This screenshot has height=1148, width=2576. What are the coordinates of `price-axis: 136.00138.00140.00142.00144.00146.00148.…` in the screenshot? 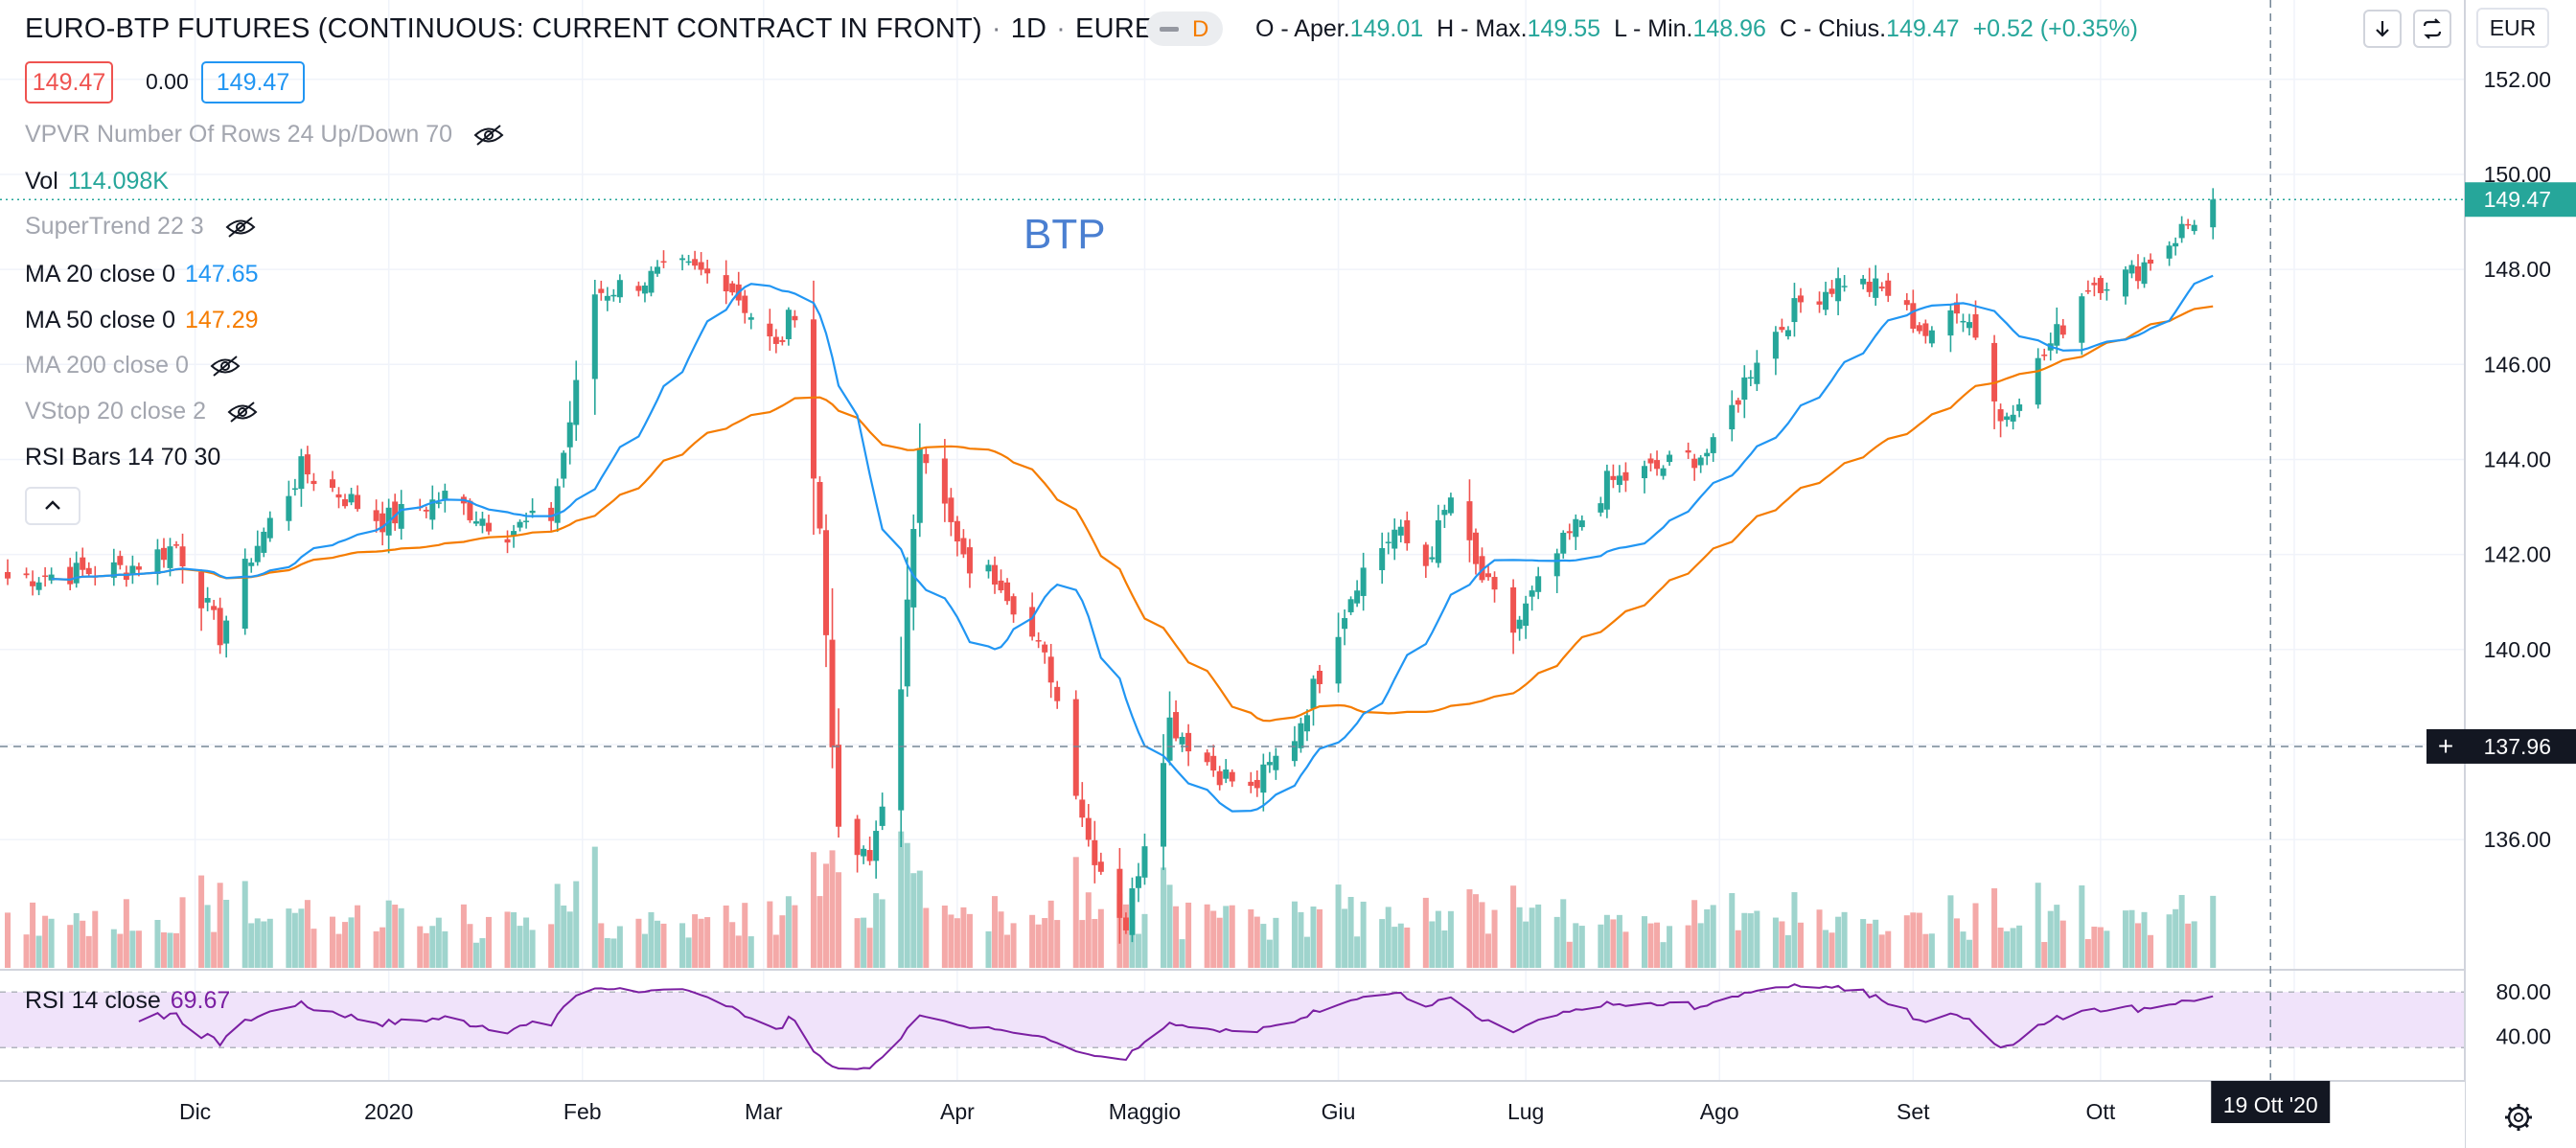 It's located at (2501, 574).